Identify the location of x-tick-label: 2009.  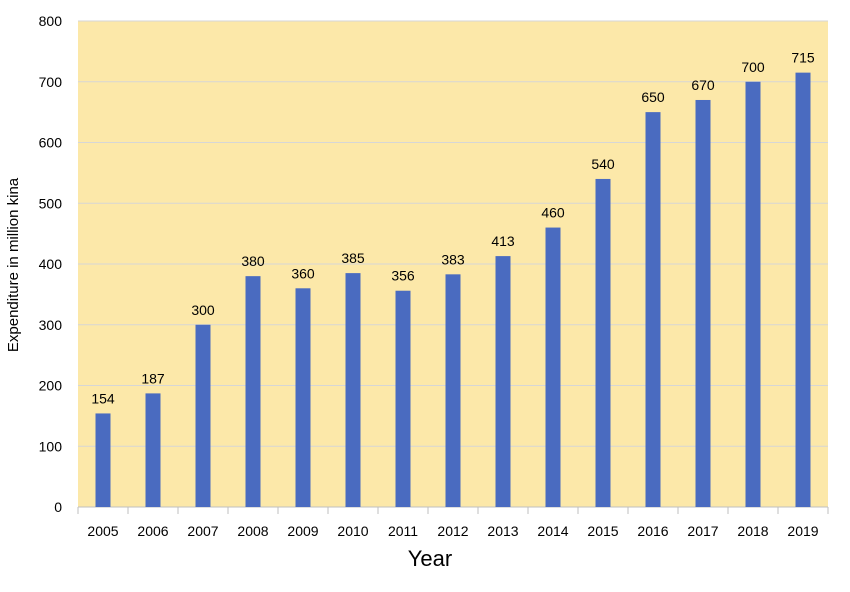
(302, 531).